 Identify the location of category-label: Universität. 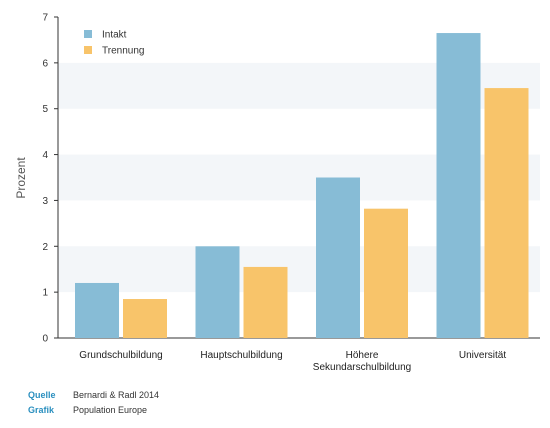
(482, 355).